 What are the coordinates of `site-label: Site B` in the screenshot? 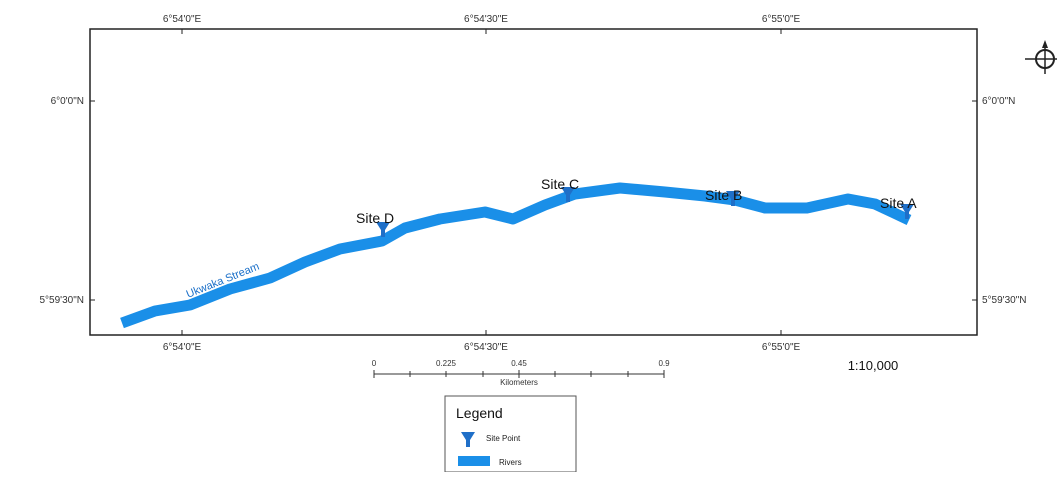 It's located at (723, 195).